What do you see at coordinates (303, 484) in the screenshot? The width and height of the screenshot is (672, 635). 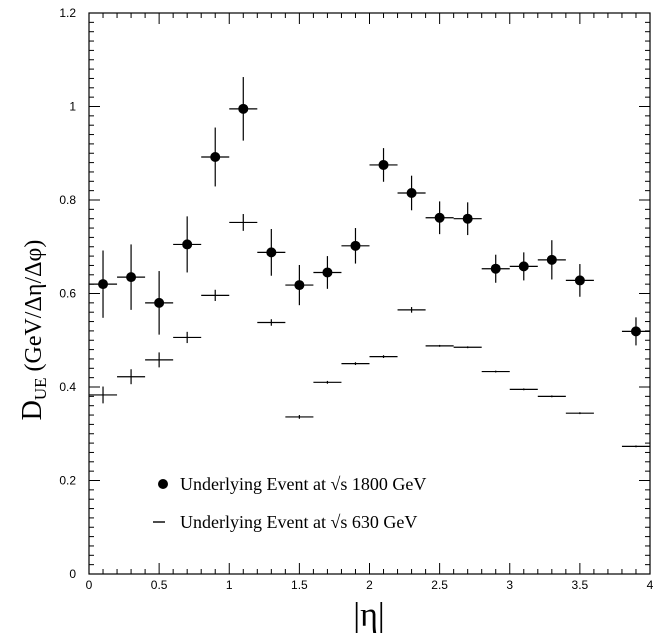 I see `legend-label-1800: Underlying Event at √s 1800 GeV` at bounding box center [303, 484].